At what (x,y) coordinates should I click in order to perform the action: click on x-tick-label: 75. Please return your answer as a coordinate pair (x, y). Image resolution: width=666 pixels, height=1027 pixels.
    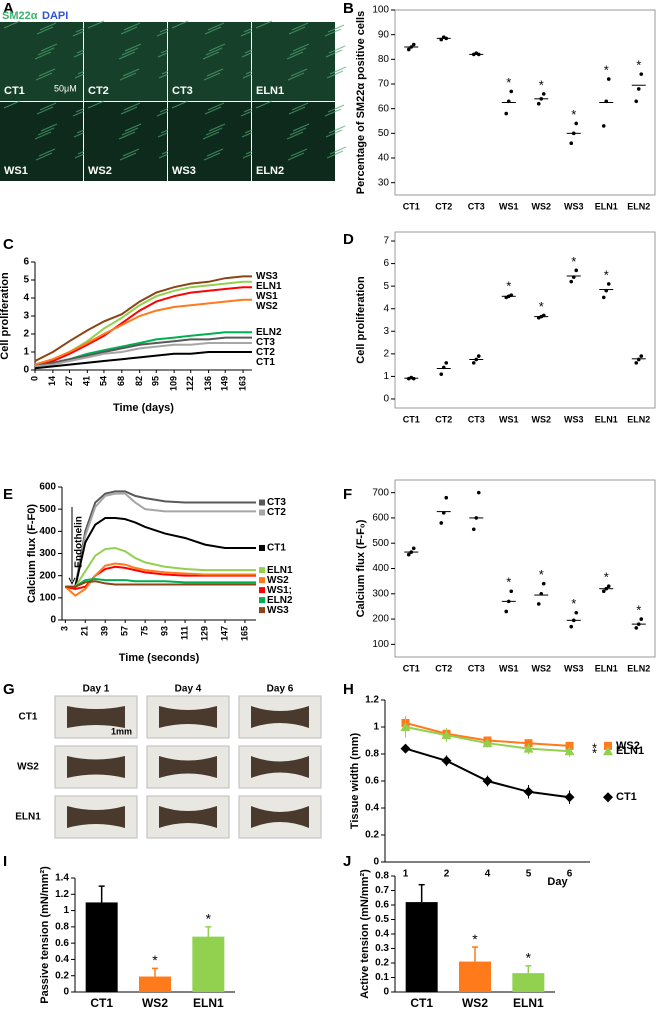
    Looking at the image, I should click on (145, 631).